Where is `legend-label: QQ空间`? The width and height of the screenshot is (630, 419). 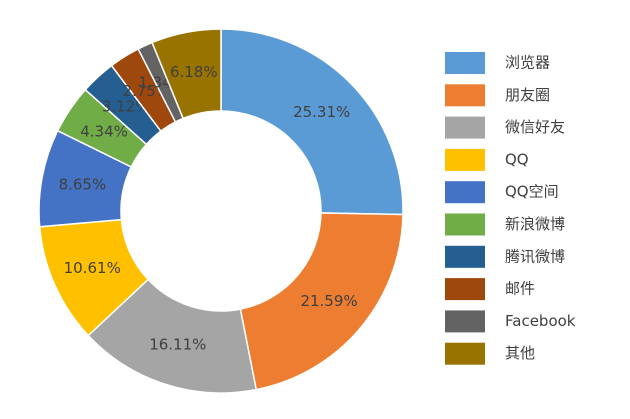 legend-label: QQ空间 is located at coordinates (532, 192).